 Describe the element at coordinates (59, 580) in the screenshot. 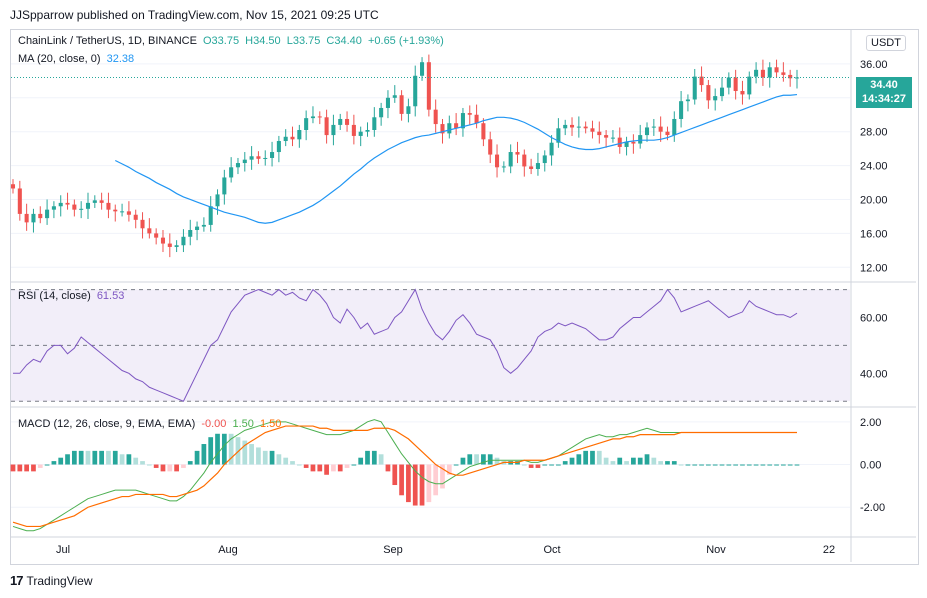

I see `footer-brand: TradingView` at that location.